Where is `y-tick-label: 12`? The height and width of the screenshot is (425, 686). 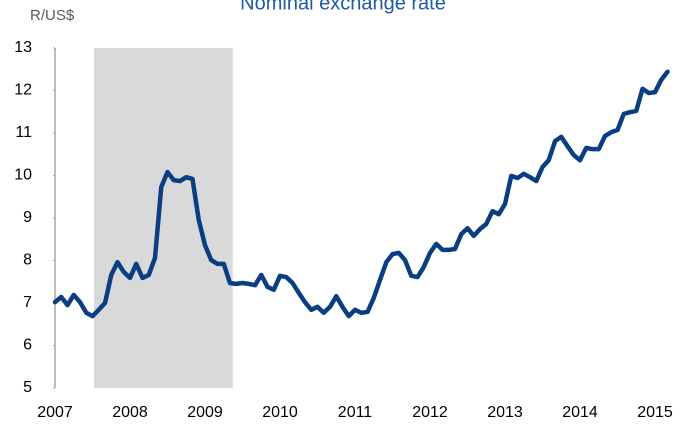 y-tick-label: 12 is located at coordinates (23, 90).